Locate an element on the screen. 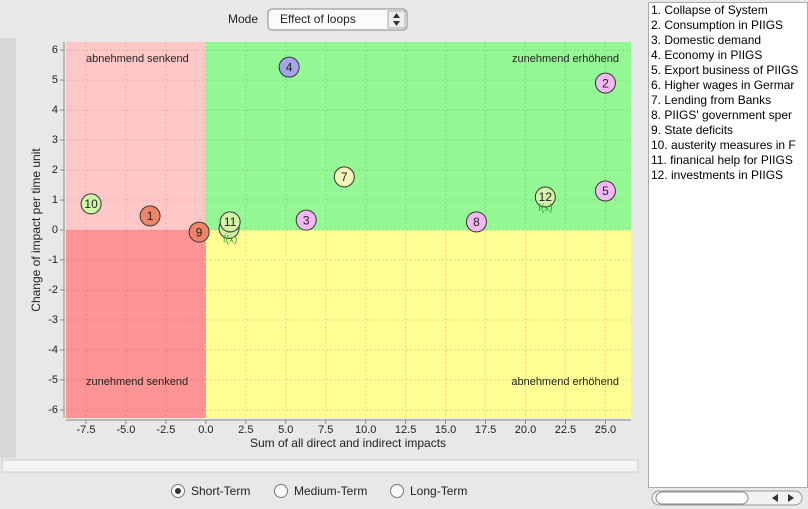 The height and width of the screenshot is (509, 808). point-label: 8 is located at coordinates (476, 222).